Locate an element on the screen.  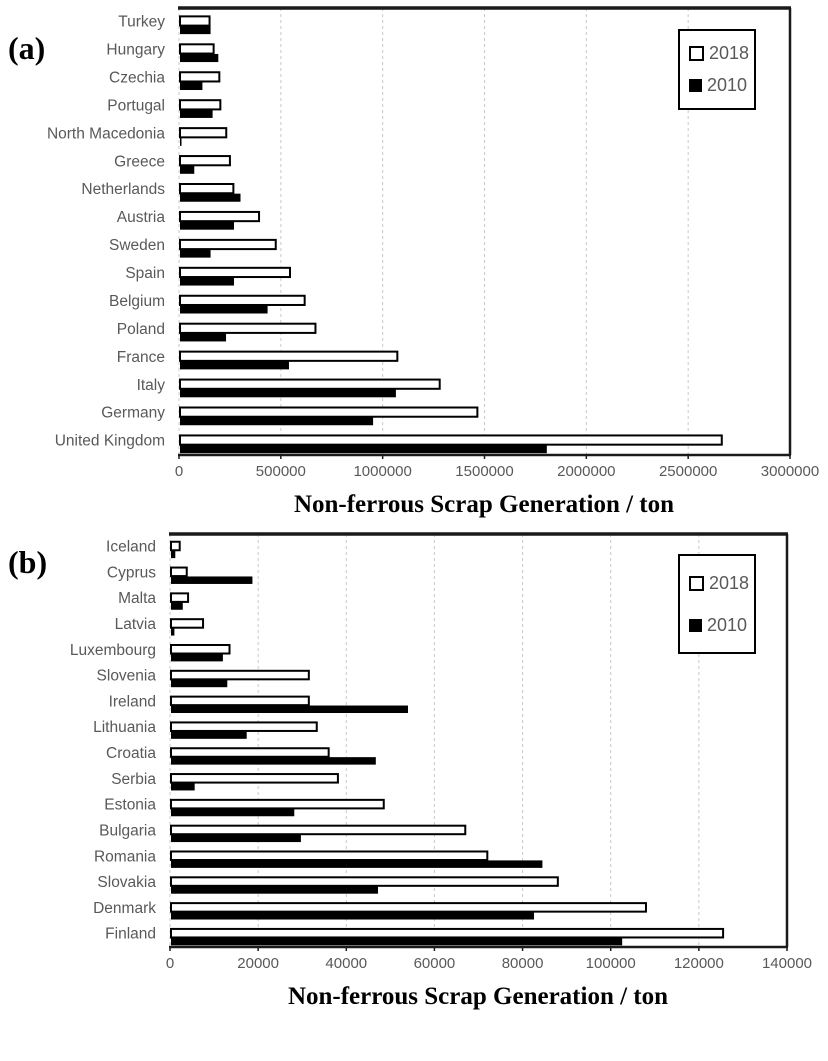
bar-2018-latvia is located at coordinates (187, 623).